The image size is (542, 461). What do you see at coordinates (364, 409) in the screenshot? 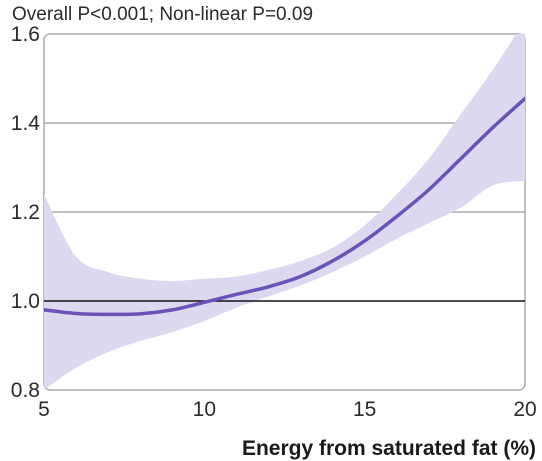
I see `x-tick-label: 15` at bounding box center [364, 409].